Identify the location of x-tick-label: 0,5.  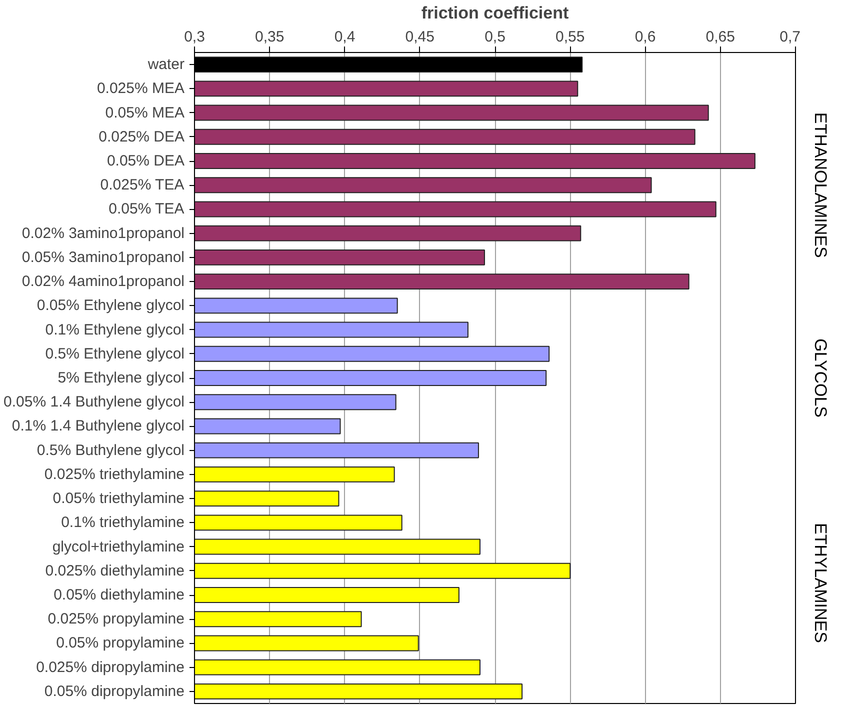
(495, 37).